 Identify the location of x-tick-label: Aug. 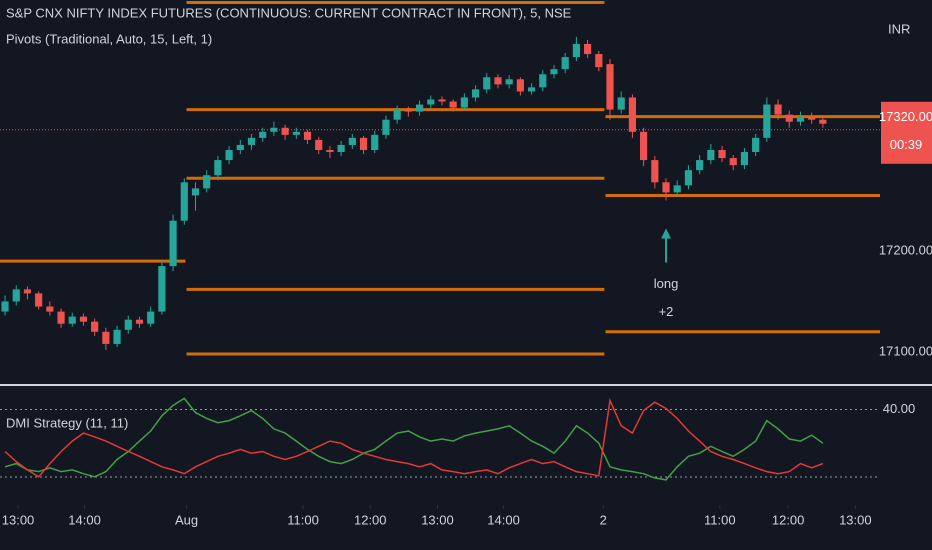
(186, 519).